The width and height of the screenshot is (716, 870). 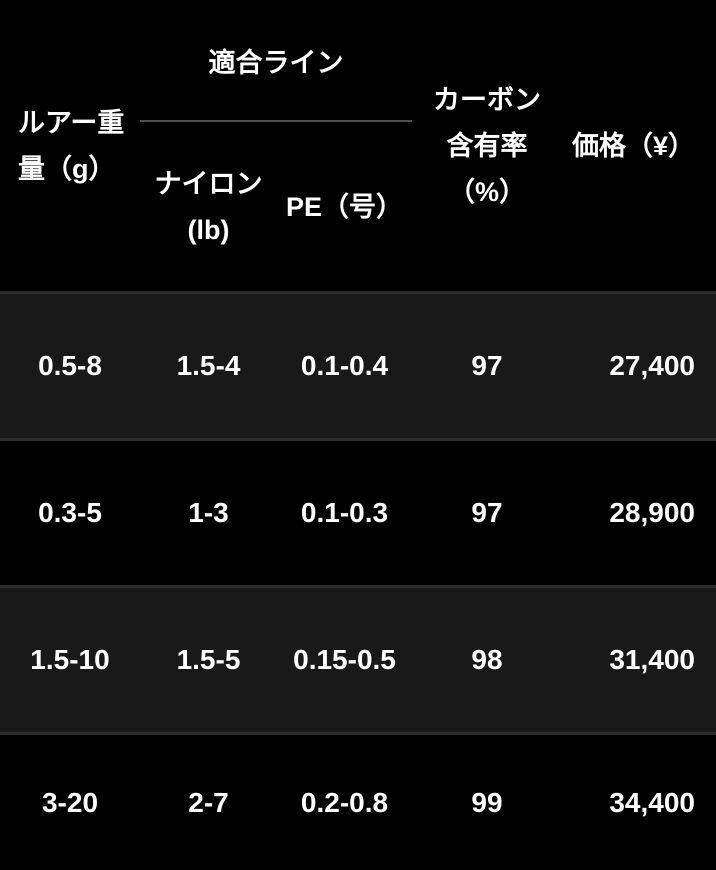 What do you see at coordinates (208, 206) in the screenshot?
I see `header-nylon: ナイロン (lb)` at bounding box center [208, 206].